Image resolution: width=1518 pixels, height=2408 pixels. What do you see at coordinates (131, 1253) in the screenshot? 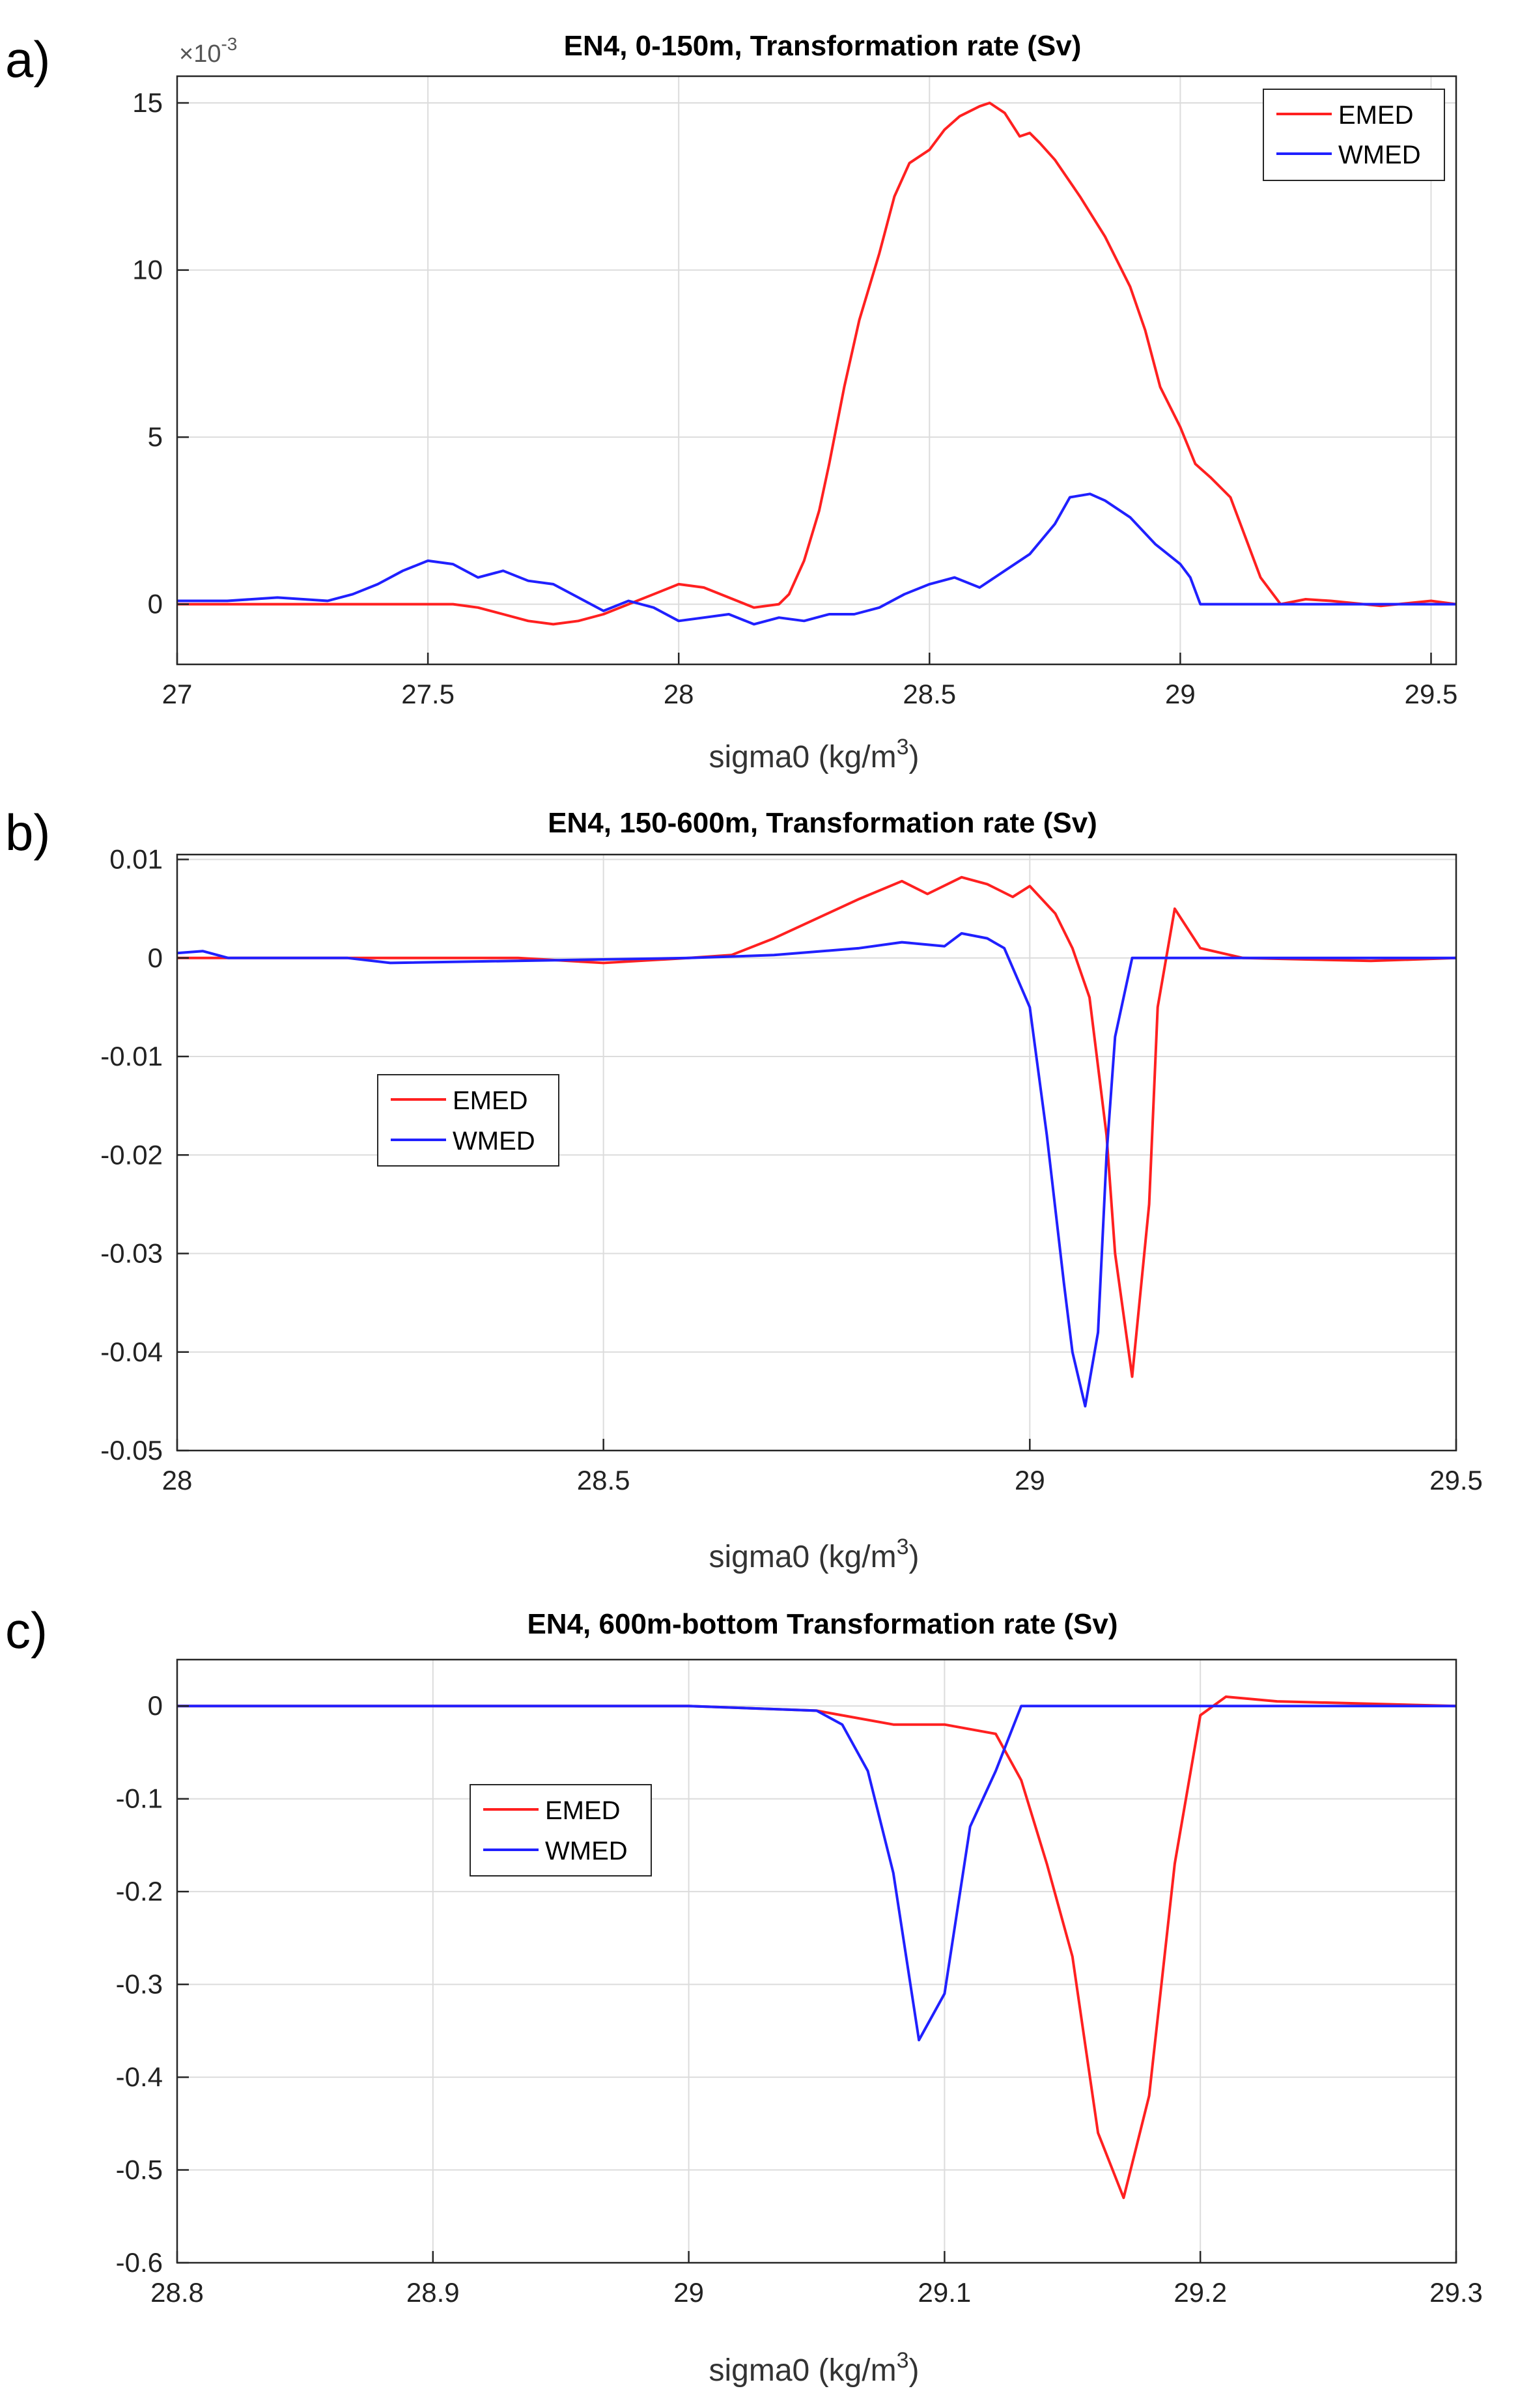
I see `y-tick-label: -0.03` at bounding box center [131, 1253].